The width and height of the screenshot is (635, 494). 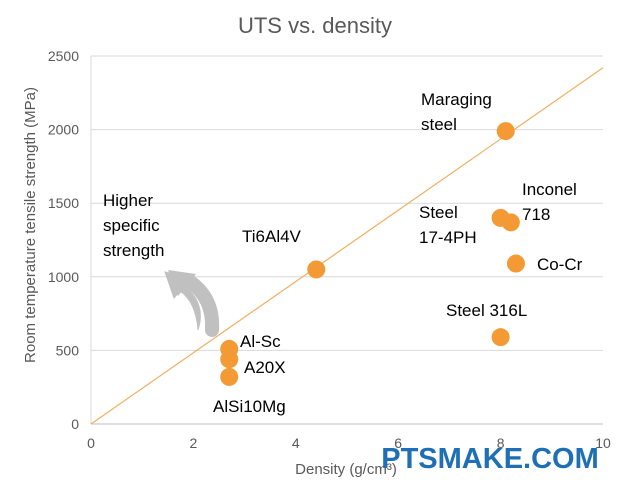 I want to click on label-maraging-steel: Maraging steel, so click(x=456, y=112).